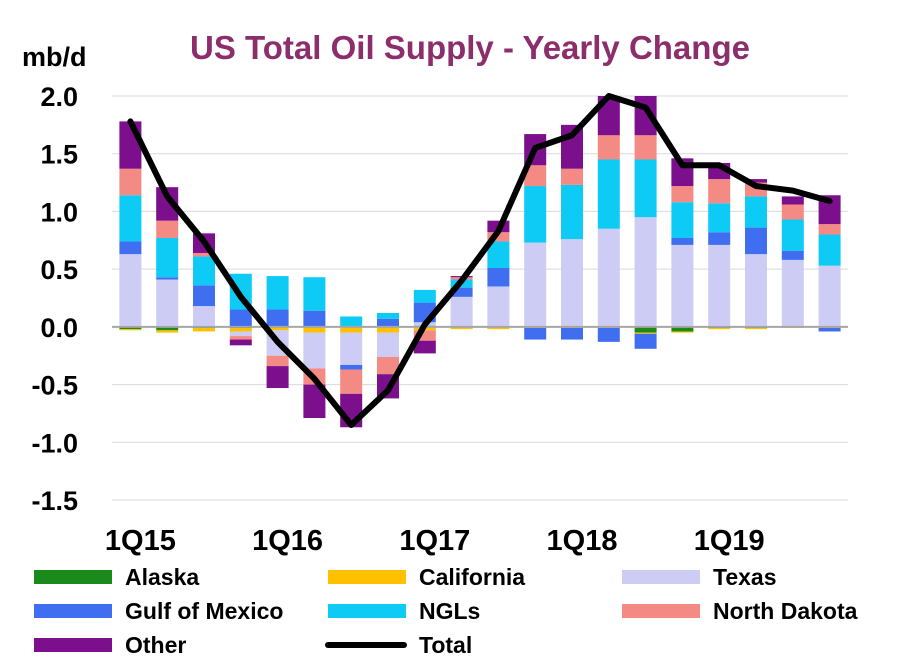 The image size is (908, 672). What do you see at coordinates (54, 57) in the screenshot?
I see `y-axis-unit-label: mb/d` at bounding box center [54, 57].